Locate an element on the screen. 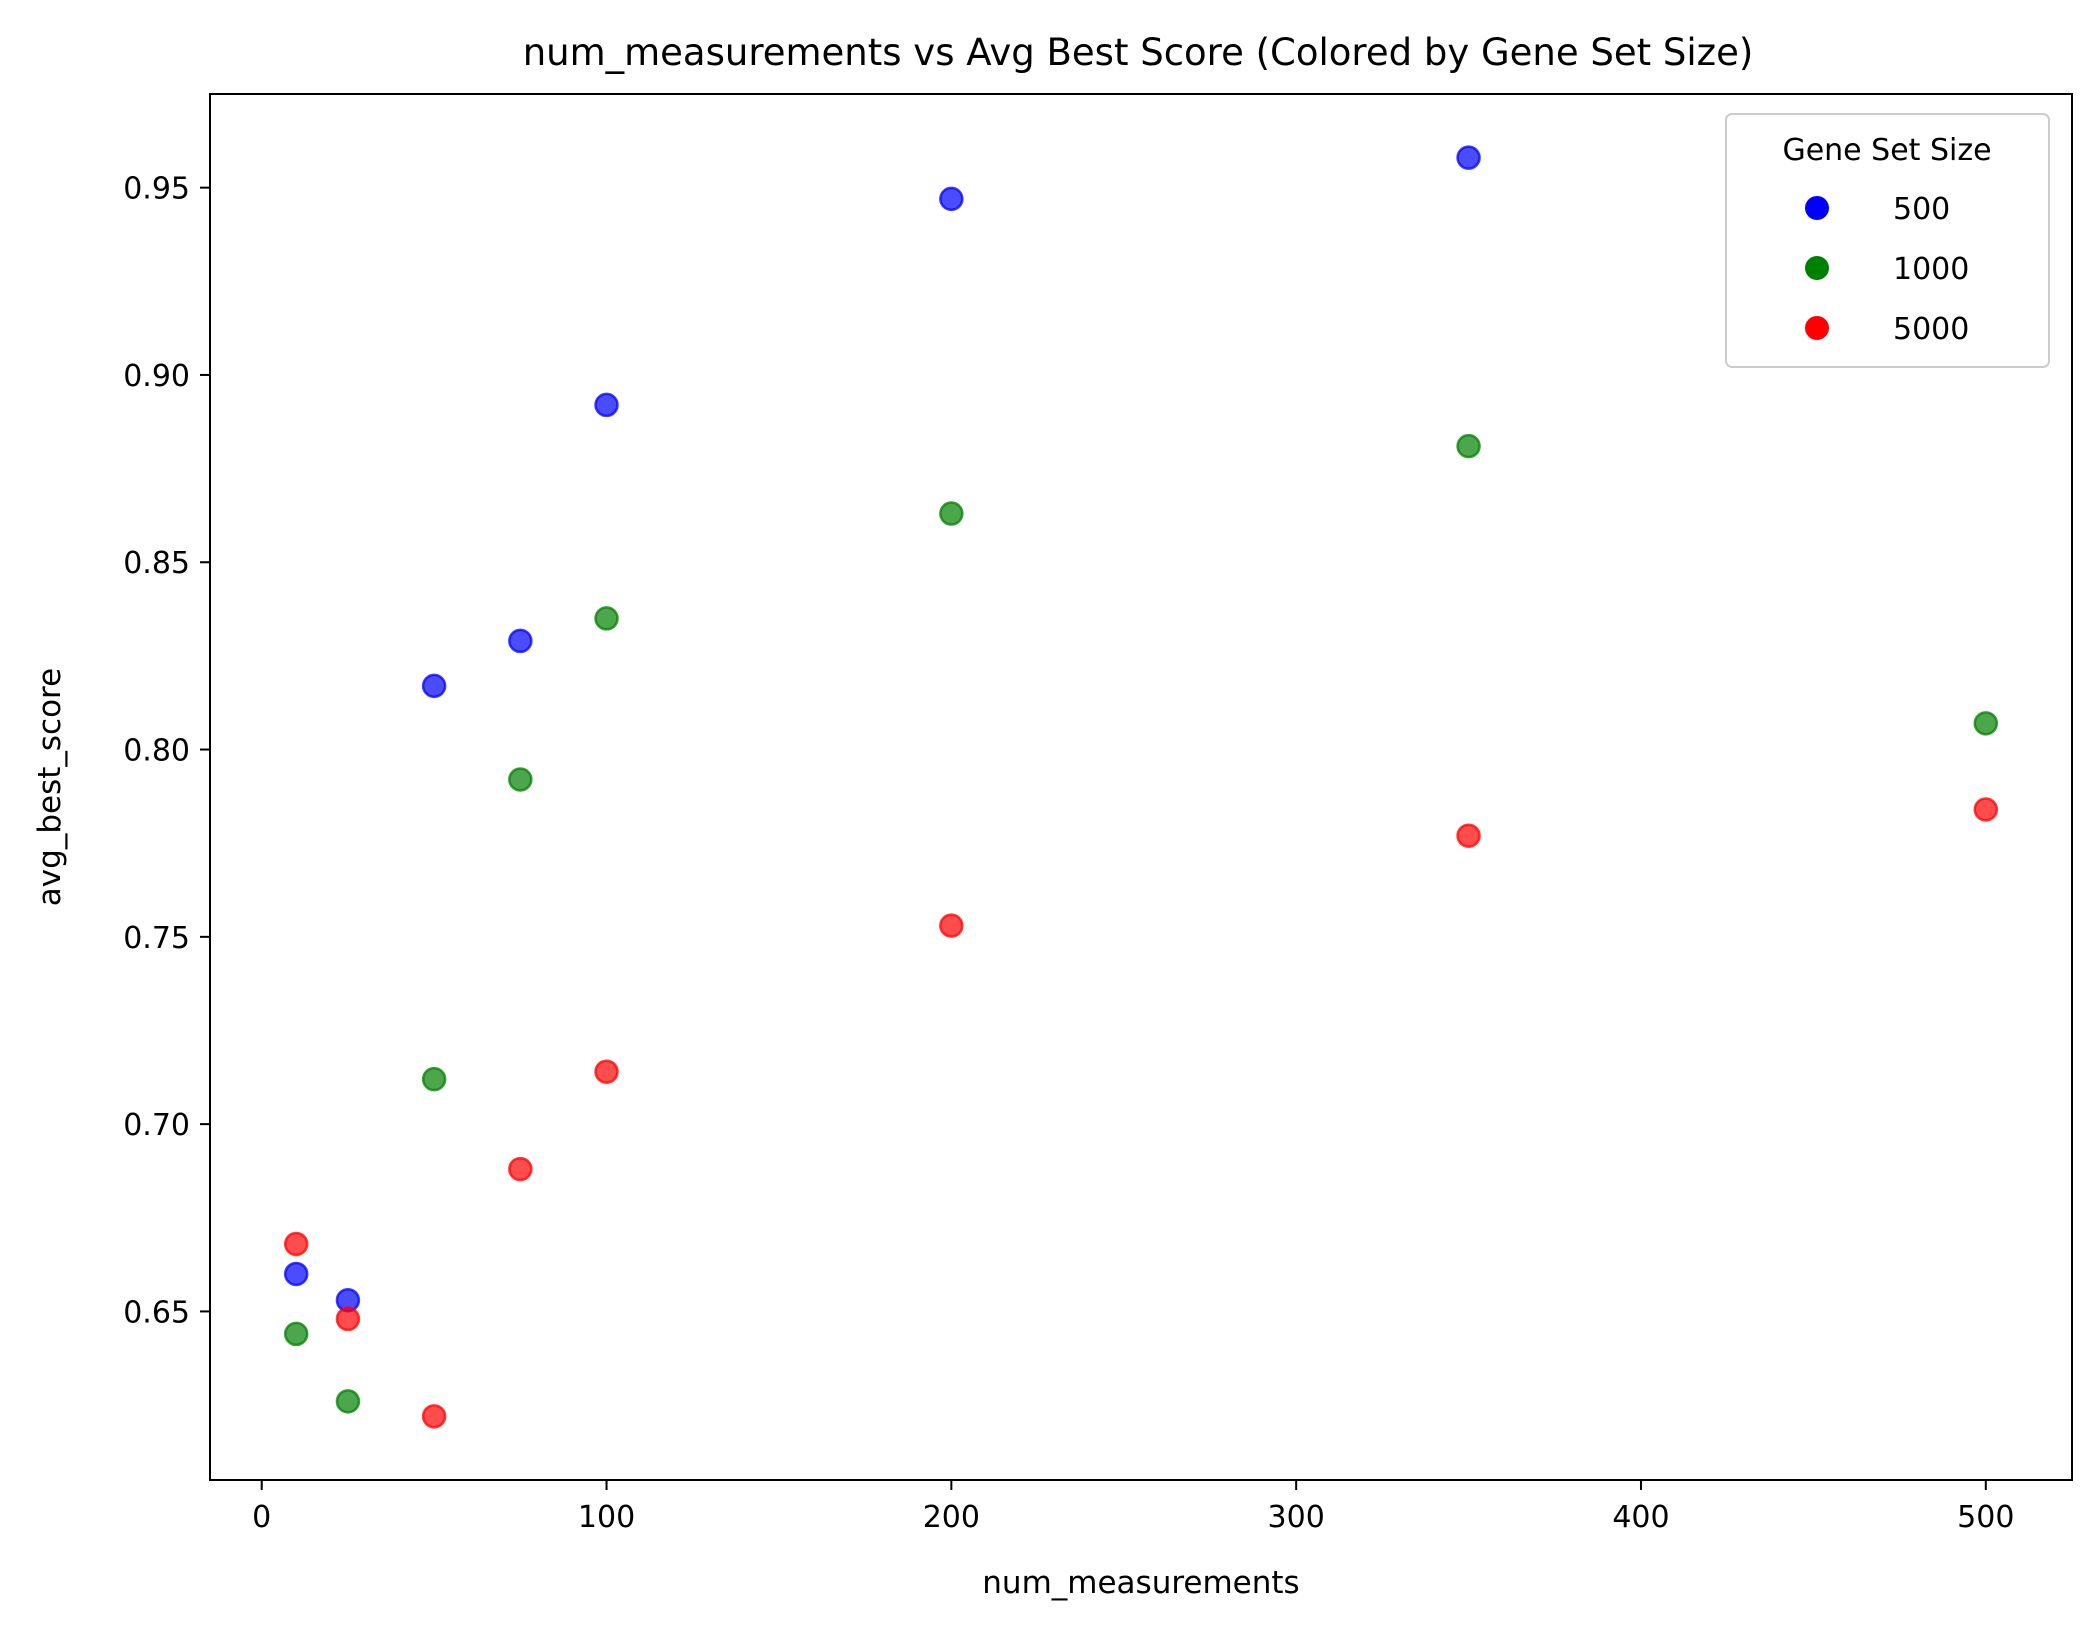 The width and height of the screenshot is (2099, 1634). x-tick-label: 400 is located at coordinates (1640, 1517).